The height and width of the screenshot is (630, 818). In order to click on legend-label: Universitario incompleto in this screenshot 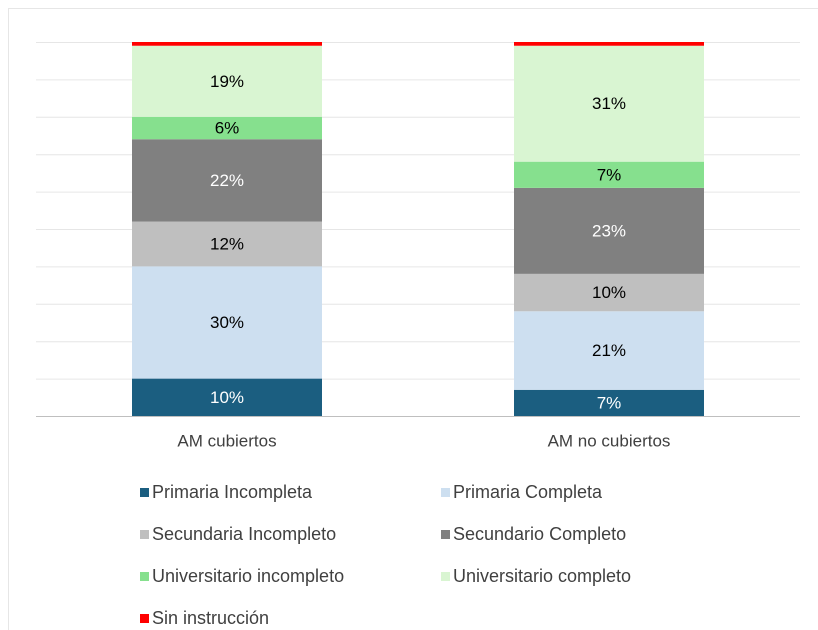, I will do `click(248, 576)`.